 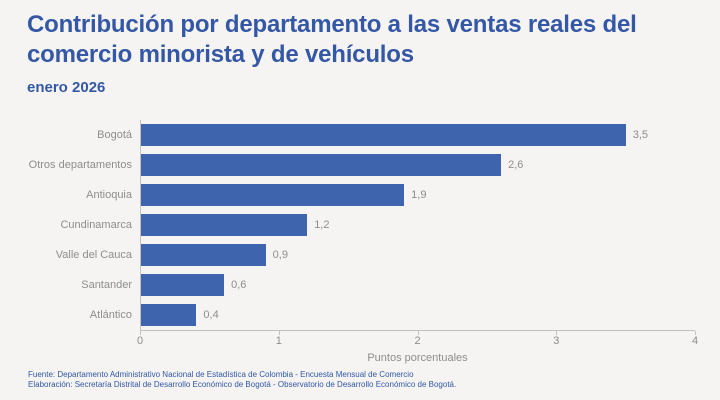 I want to click on bar-row: Bogotá 3,5, so click(x=347, y=135).